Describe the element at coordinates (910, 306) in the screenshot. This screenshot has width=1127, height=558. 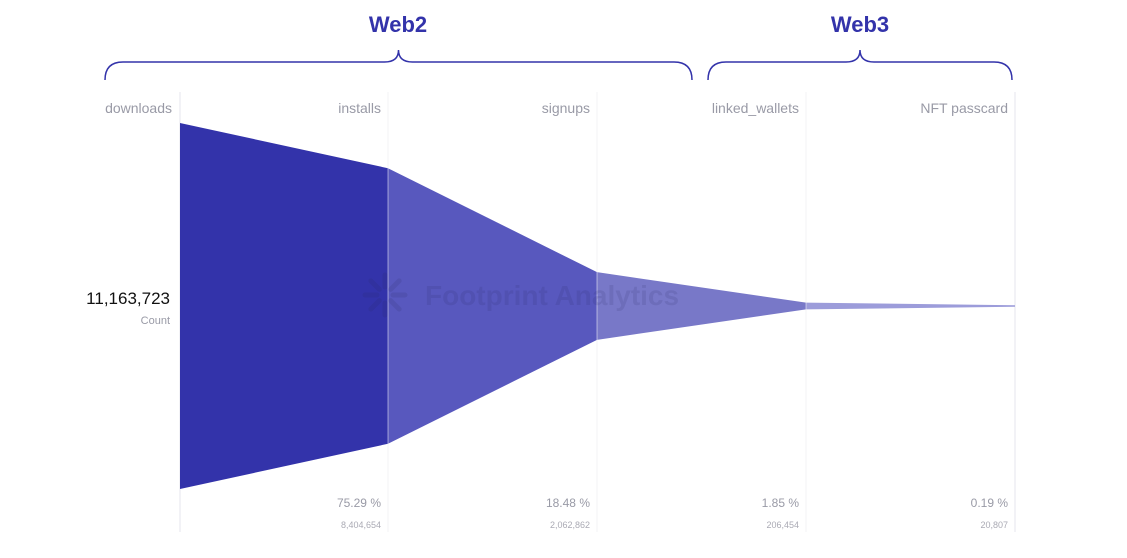
I see `funnel-segment-linked_wallets` at that location.